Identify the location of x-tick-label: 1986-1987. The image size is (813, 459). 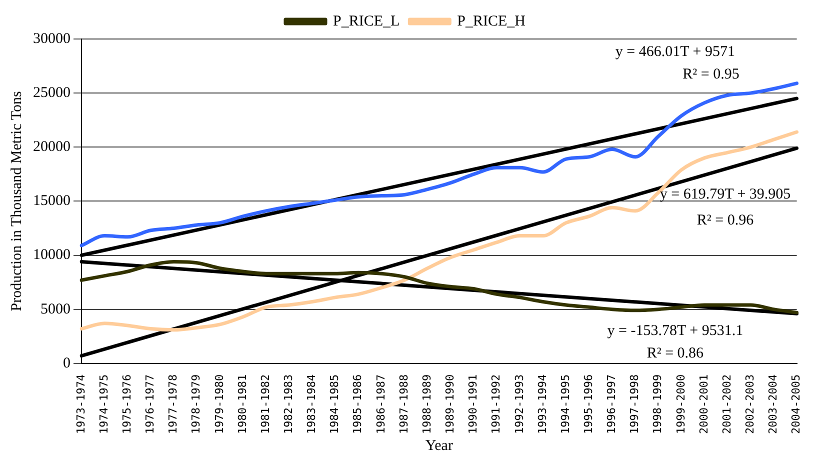
(381, 404).